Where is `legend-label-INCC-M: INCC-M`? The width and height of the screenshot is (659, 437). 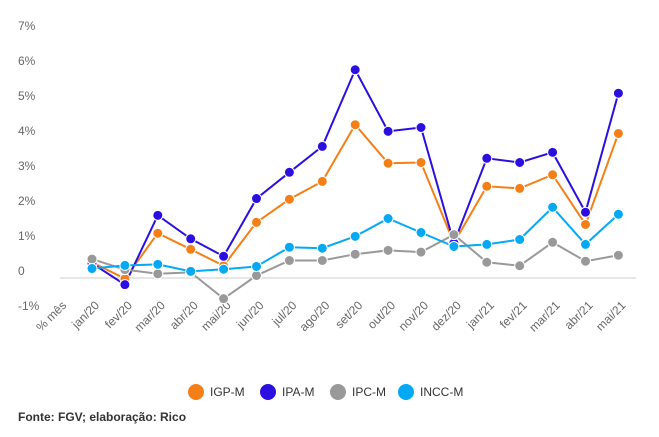 legend-label-INCC-M: INCC-M is located at coordinates (441, 392).